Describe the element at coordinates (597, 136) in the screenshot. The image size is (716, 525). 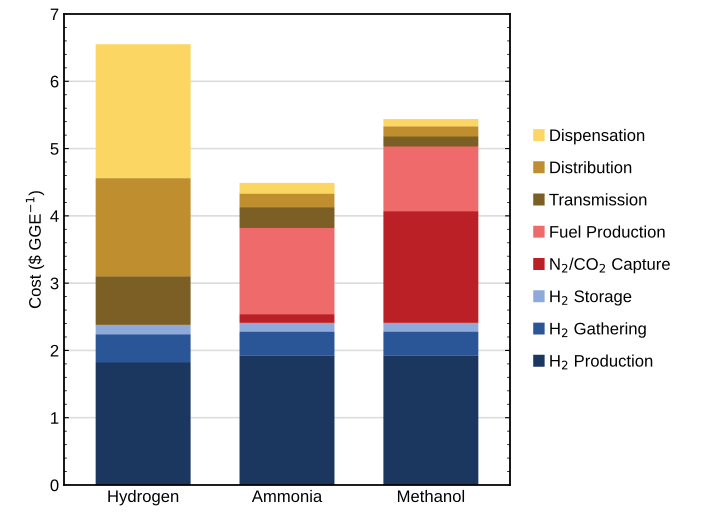
I see `legend-label: Dispensation` at that location.